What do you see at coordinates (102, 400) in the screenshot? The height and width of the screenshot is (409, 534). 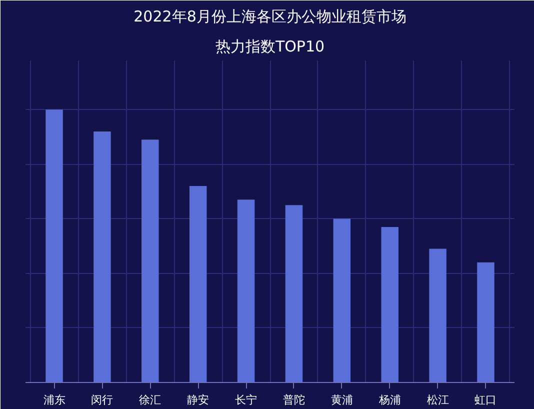 I see `x-tick-label: 闵行` at bounding box center [102, 400].